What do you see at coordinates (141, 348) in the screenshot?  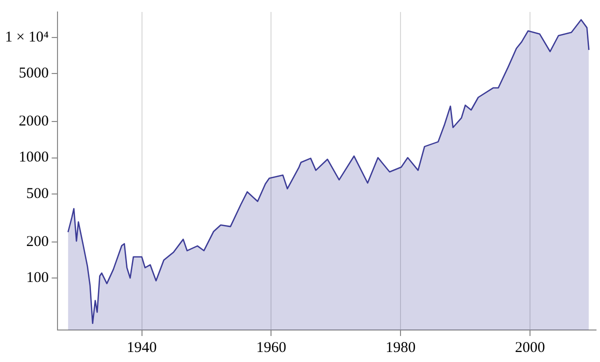 I see `x-tick-label: 1940` at bounding box center [141, 348].